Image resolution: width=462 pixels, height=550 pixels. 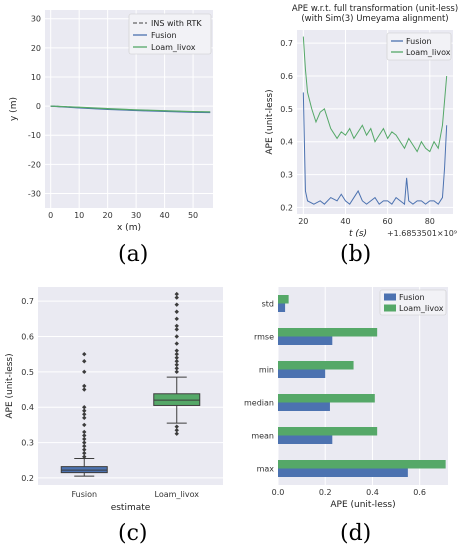 What do you see at coordinates (34, 193) in the screenshot?
I see `y-tick-a: -30` at bounding box center [34, 193].